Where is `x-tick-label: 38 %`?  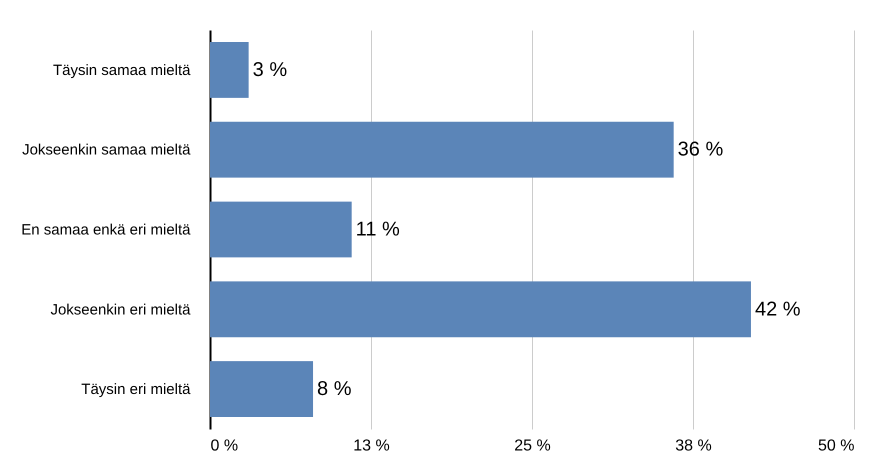
x-tick-label: 38 % is located at coordinates (693, 446).